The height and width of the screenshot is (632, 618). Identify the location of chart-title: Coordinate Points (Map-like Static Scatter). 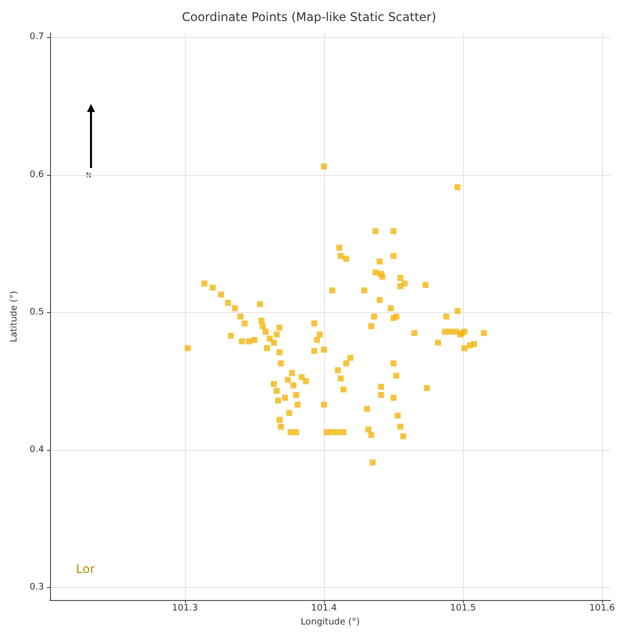
(309, 17).